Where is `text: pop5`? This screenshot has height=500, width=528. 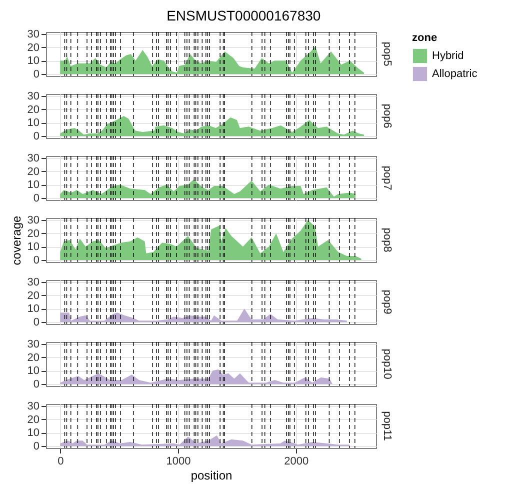 text: pop5 is located at coordinates (387, 54).